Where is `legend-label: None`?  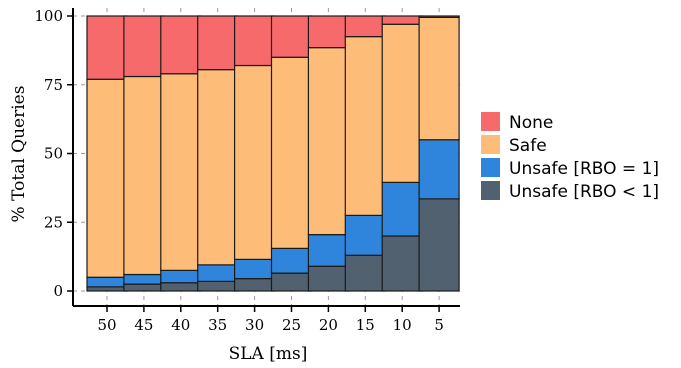
legend-label: None is located at coordinates (531, 123).